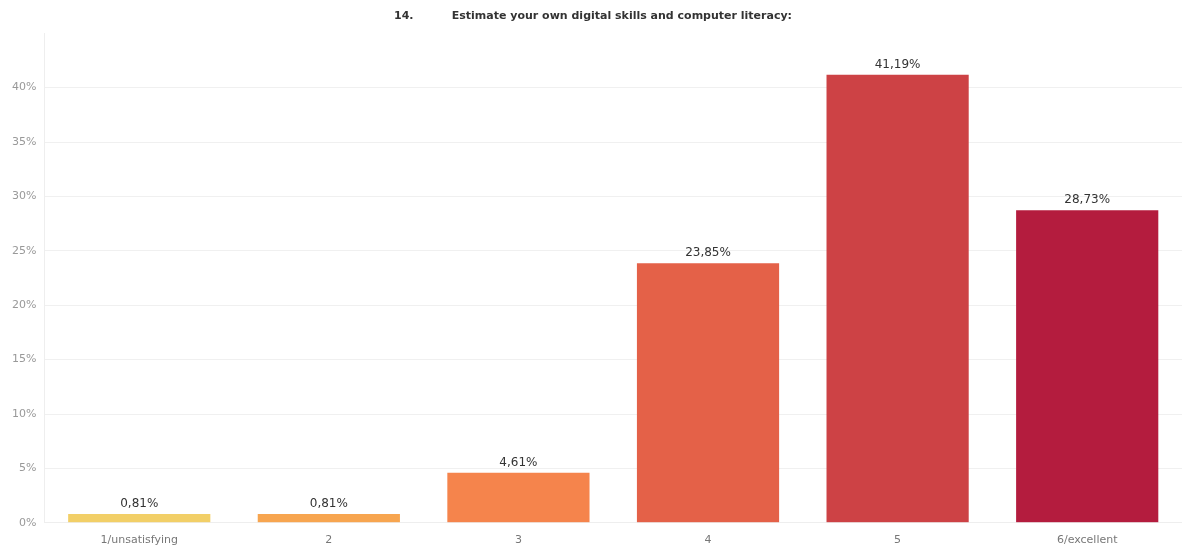  Describe the element at coordinates (24, 196) in the screenshot. I see `y-tick-label: 30%` at that location.